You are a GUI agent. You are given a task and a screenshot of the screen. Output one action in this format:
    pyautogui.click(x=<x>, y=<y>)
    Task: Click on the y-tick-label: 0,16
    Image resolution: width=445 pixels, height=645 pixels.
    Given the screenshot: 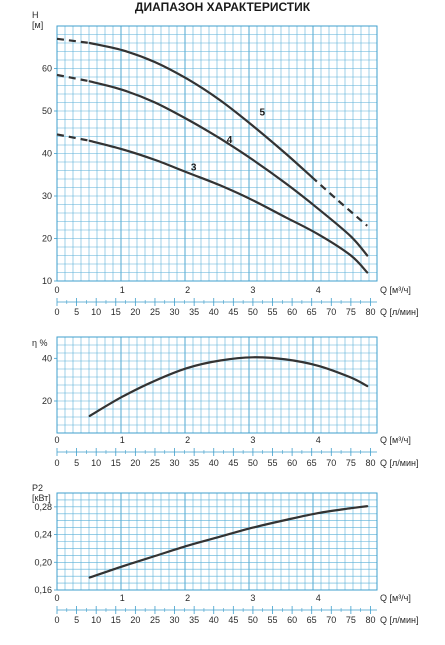 What is the action you would take?
    pyautogui.click(x=43, y=590)
    